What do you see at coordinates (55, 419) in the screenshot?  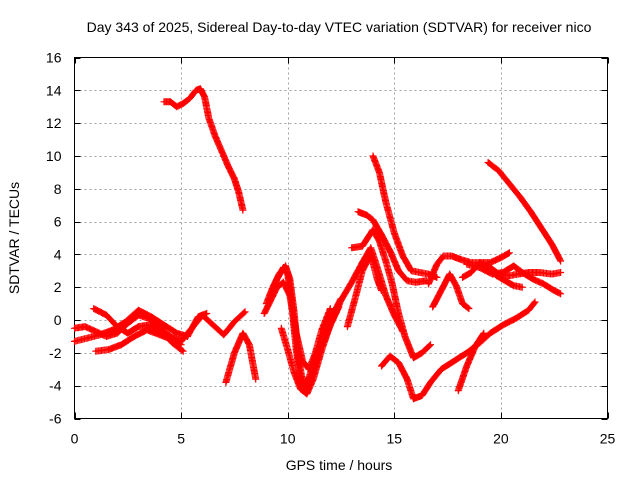 I see `y-tick-label: -6` at bounding box center [55, 419].